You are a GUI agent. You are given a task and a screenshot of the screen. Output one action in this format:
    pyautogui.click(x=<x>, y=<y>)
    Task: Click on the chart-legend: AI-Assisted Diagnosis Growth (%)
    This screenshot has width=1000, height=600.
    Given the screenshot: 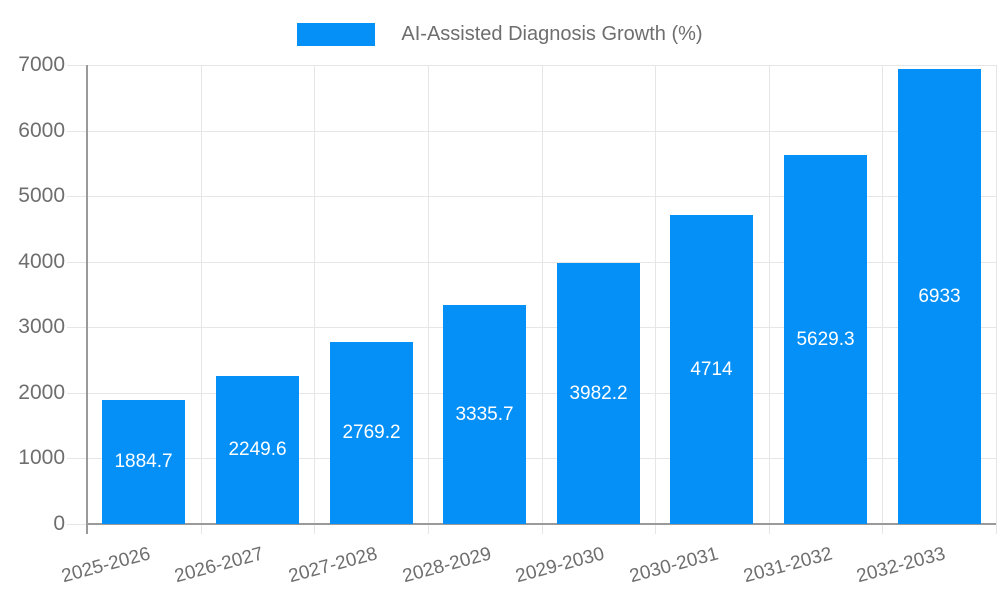 What is the action you would take?
    pyautogui.click(x=500, y=34)
    